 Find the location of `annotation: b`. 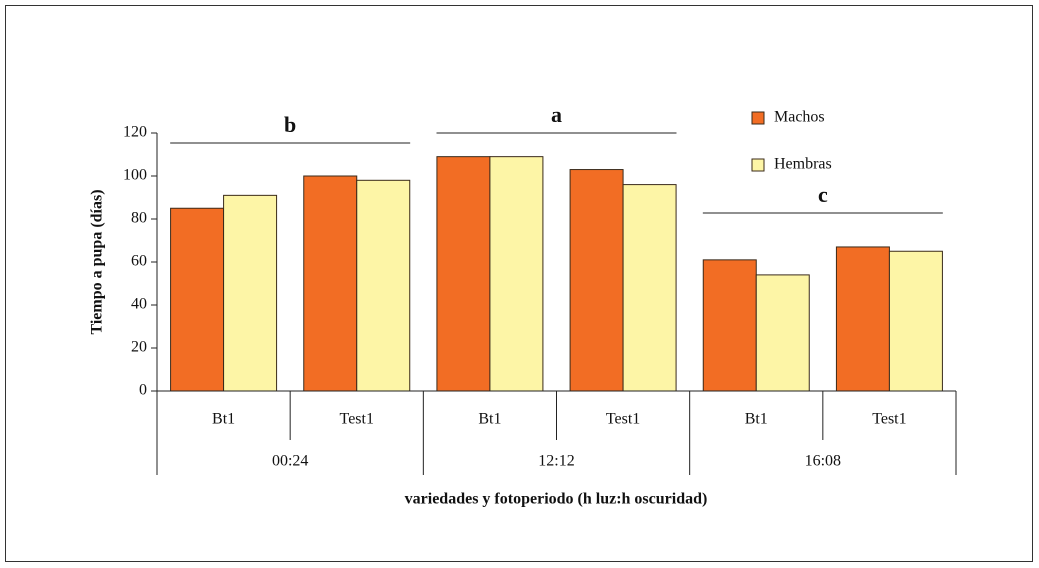

annotation: b is located at coordinates (290, 124).